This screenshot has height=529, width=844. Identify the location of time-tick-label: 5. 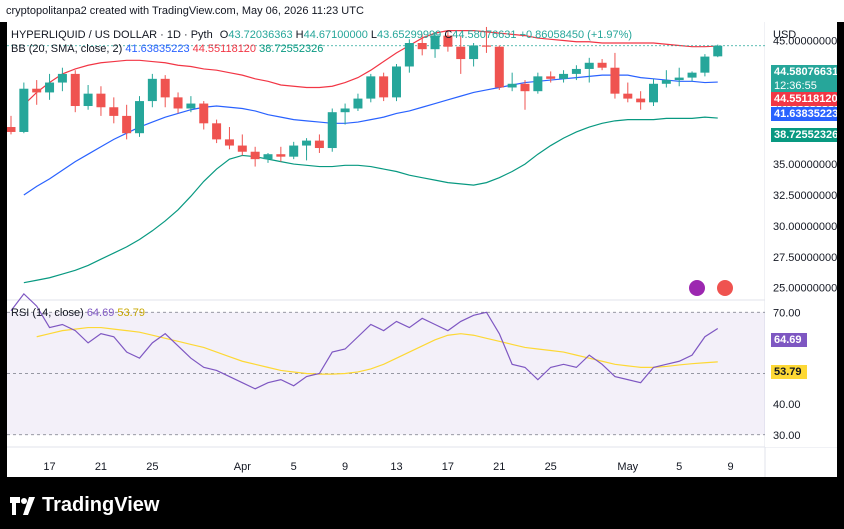
(679, 467).